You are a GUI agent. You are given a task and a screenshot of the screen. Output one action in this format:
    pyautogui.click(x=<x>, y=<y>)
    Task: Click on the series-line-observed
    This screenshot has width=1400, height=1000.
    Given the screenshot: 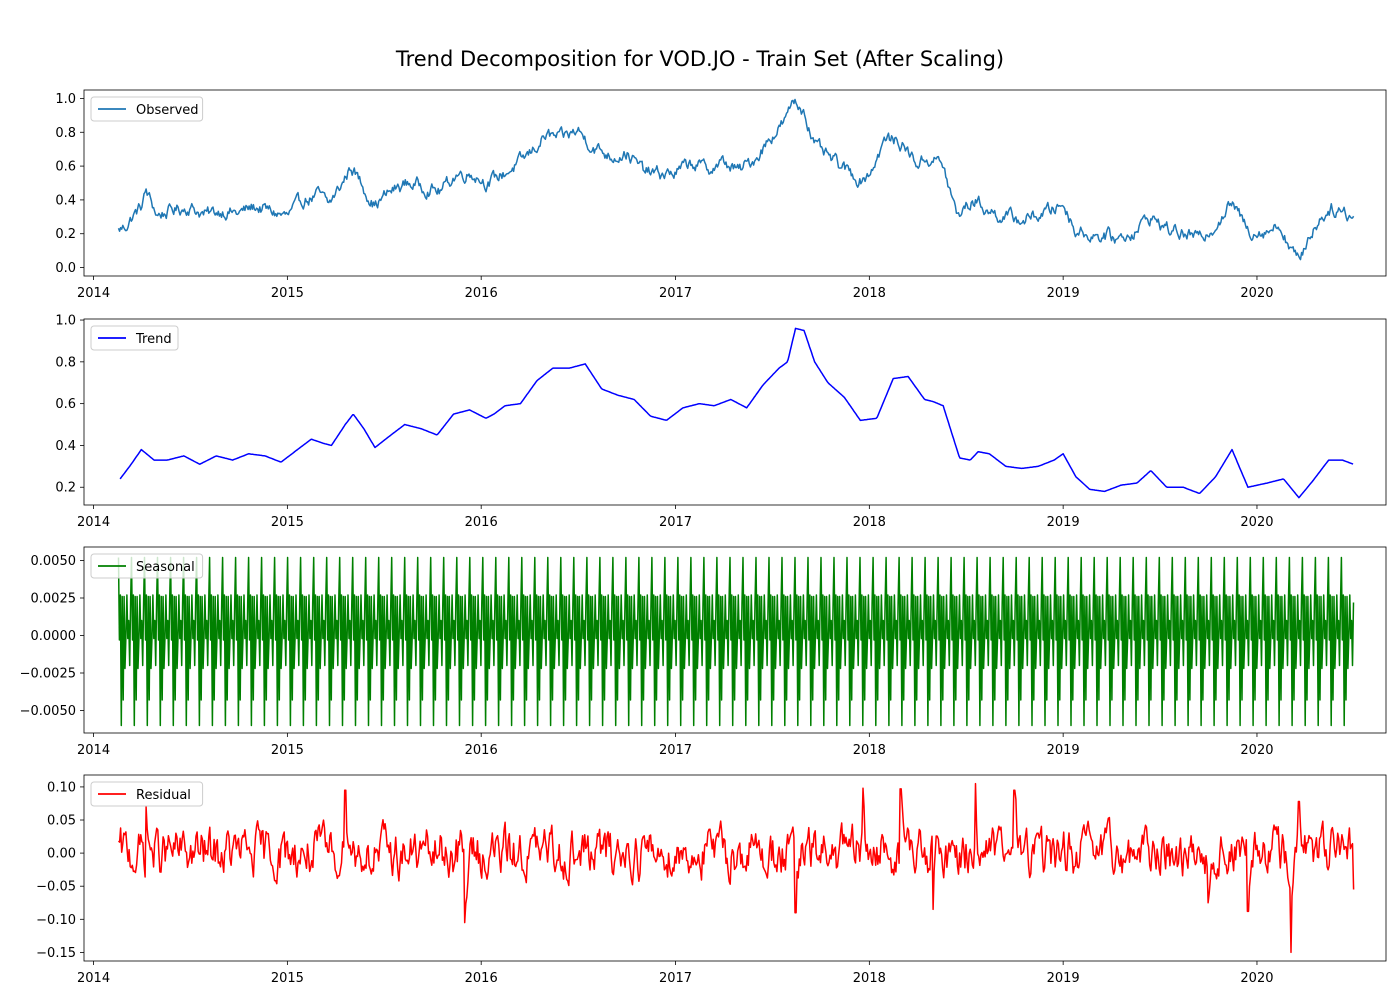 What is the action you would take?
    pyautogui.click(x=736, y=179)
    